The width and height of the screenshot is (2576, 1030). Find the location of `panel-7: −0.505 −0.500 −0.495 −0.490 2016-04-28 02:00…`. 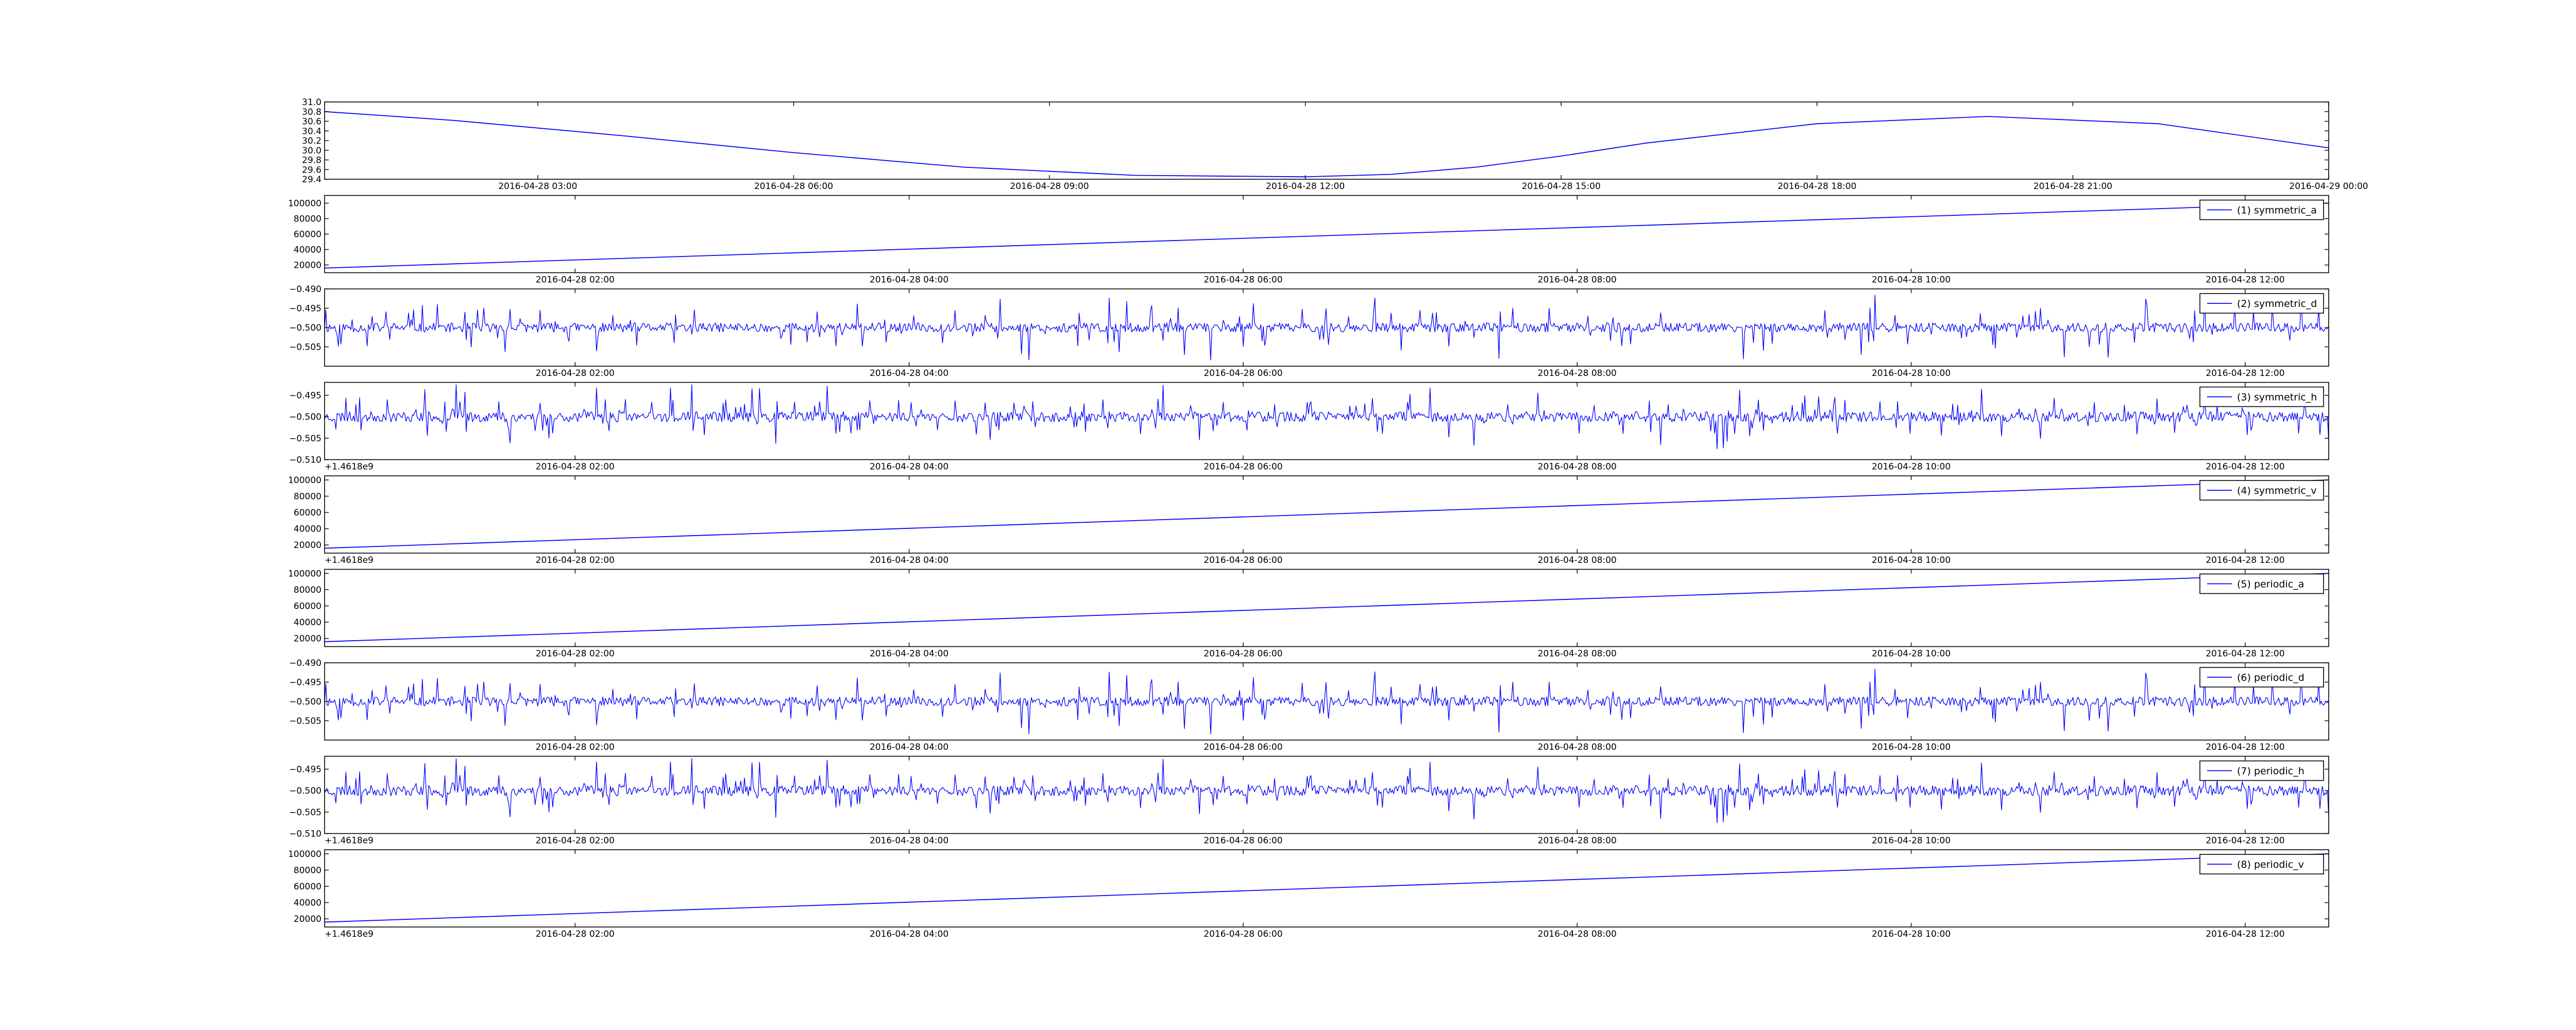

panel-7: −0.505 −0.500 −0.495 −0.490 2016-04-28 02:00… is located at coordinates (1309, 705).